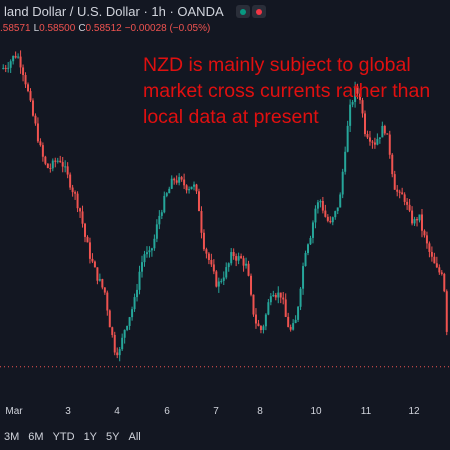  I want to click on timeframe-5y: 5Y, so click(113, 437).